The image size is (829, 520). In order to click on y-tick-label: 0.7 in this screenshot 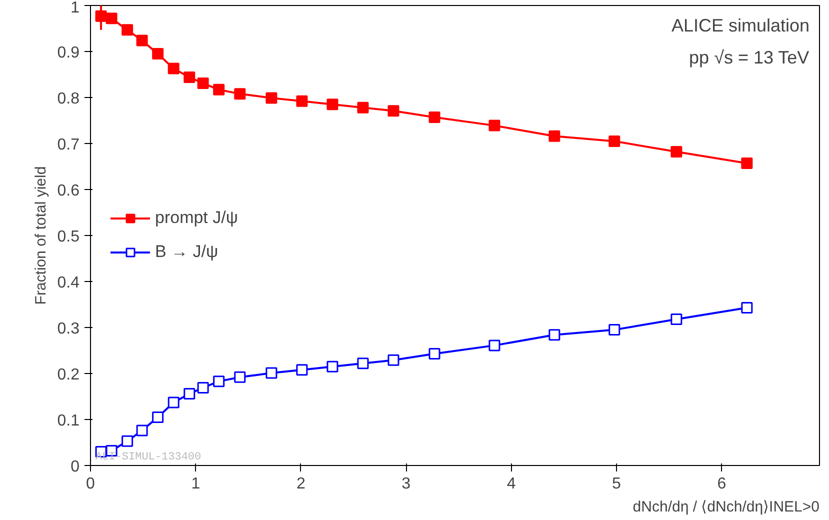, I will do `click(68, 145)`.